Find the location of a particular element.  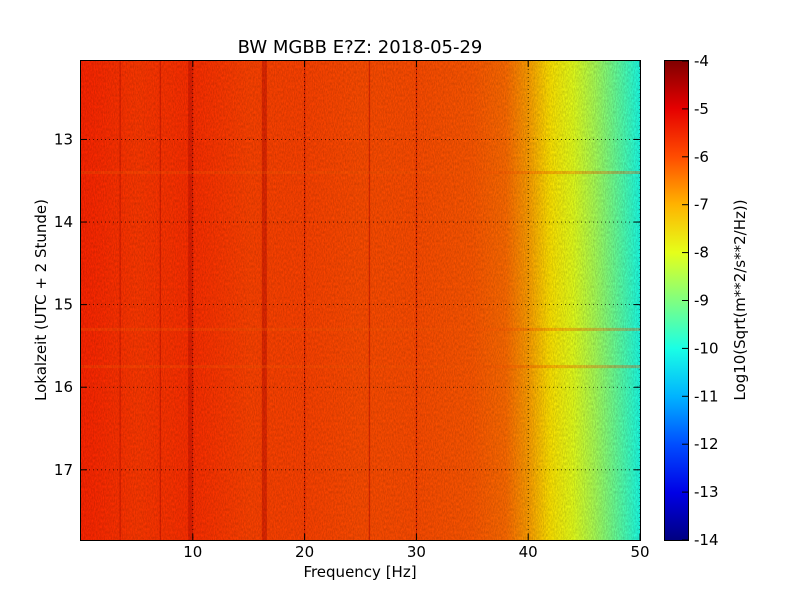

colorbar-tick-label: -13 is located at coordinates (706, 492).